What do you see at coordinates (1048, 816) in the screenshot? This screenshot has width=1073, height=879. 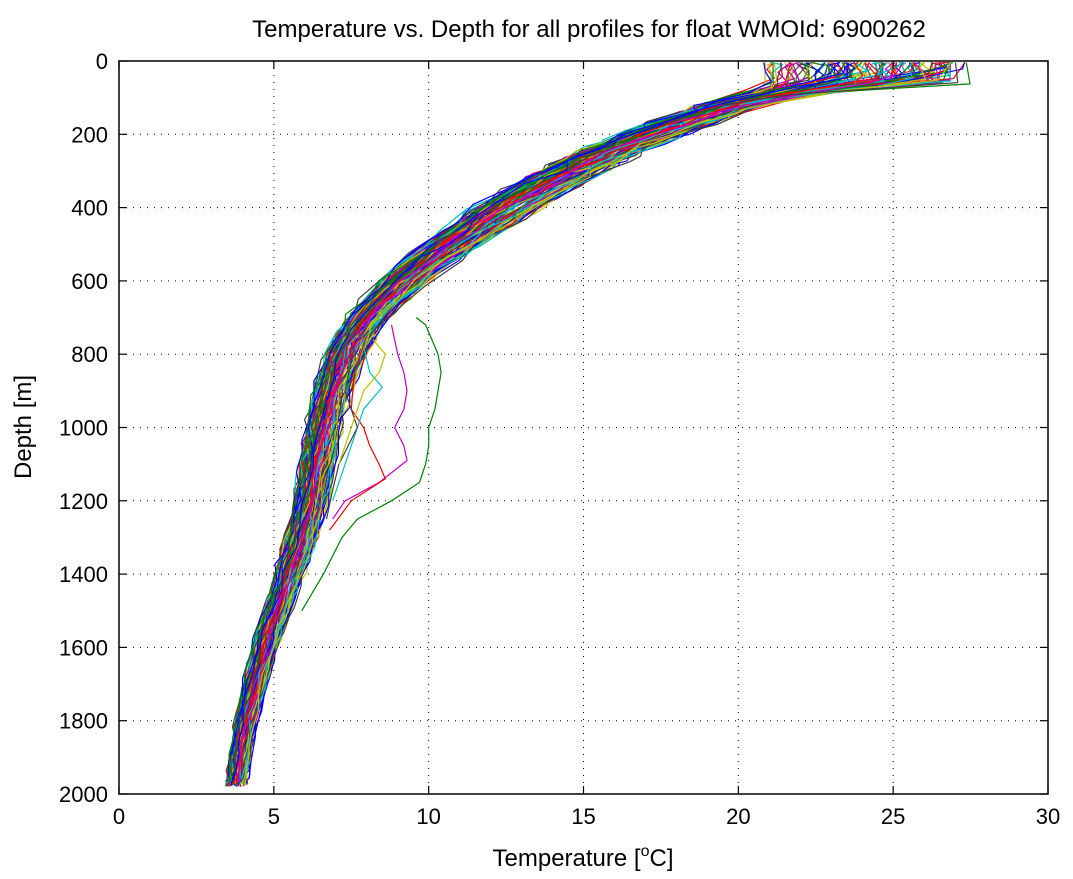 I see `x-tick-label: 30` at bounding box center [1048, 816].